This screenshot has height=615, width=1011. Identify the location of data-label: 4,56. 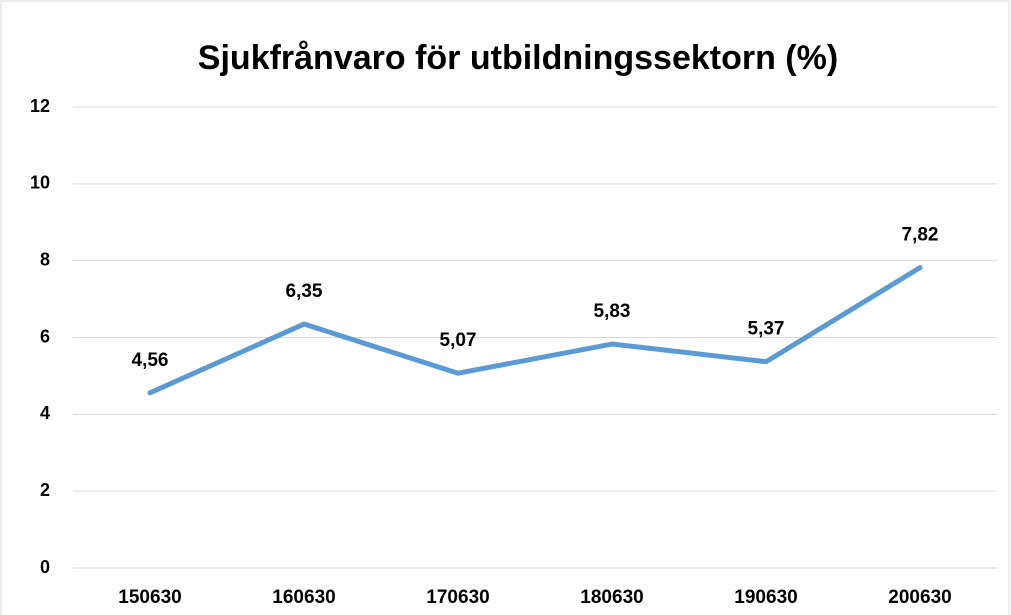
(150, 360).